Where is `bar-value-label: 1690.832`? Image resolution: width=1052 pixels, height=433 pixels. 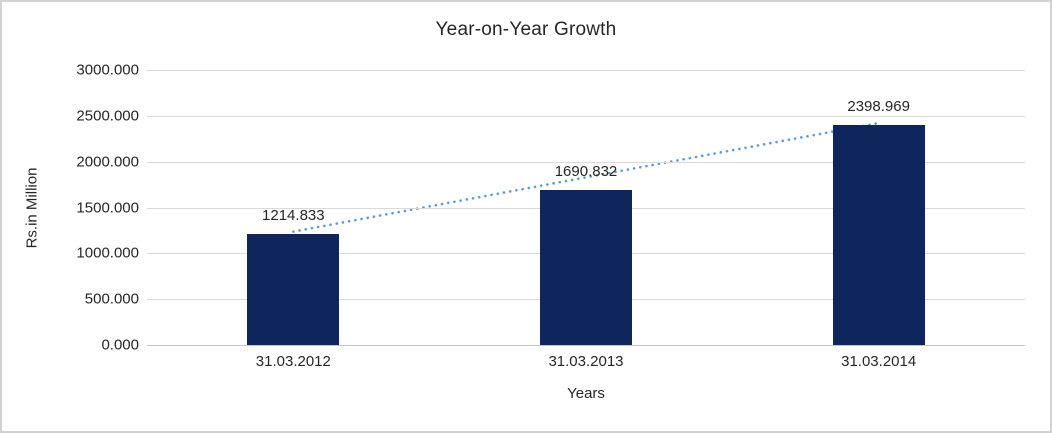
bar-value-label: 1690.832 is located at coordinates (586, 171).